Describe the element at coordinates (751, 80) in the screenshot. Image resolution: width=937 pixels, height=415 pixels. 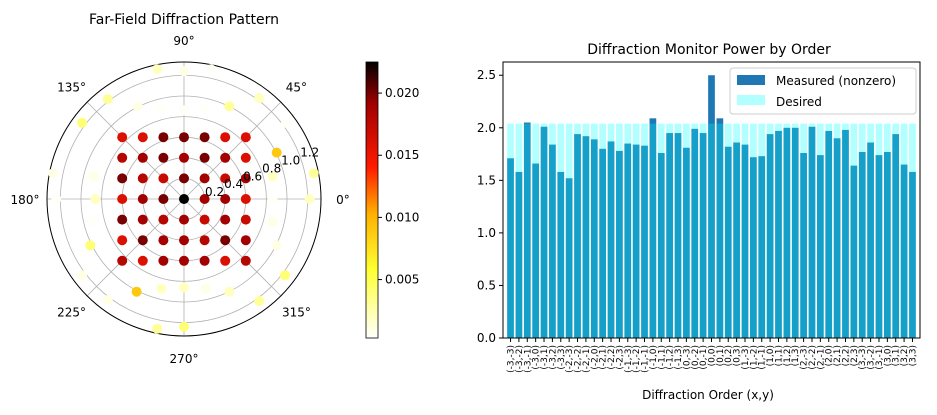
I see `legend-swatch-measured` at that location.